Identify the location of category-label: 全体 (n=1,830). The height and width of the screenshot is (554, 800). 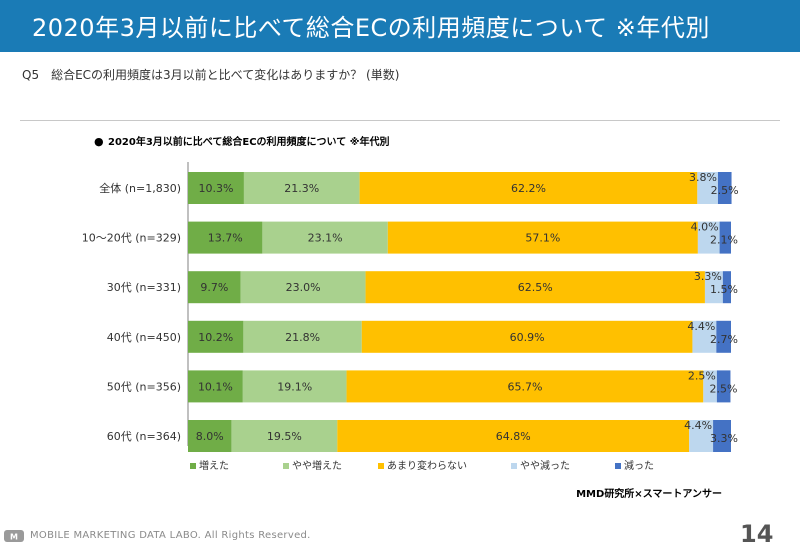
(140, 188).